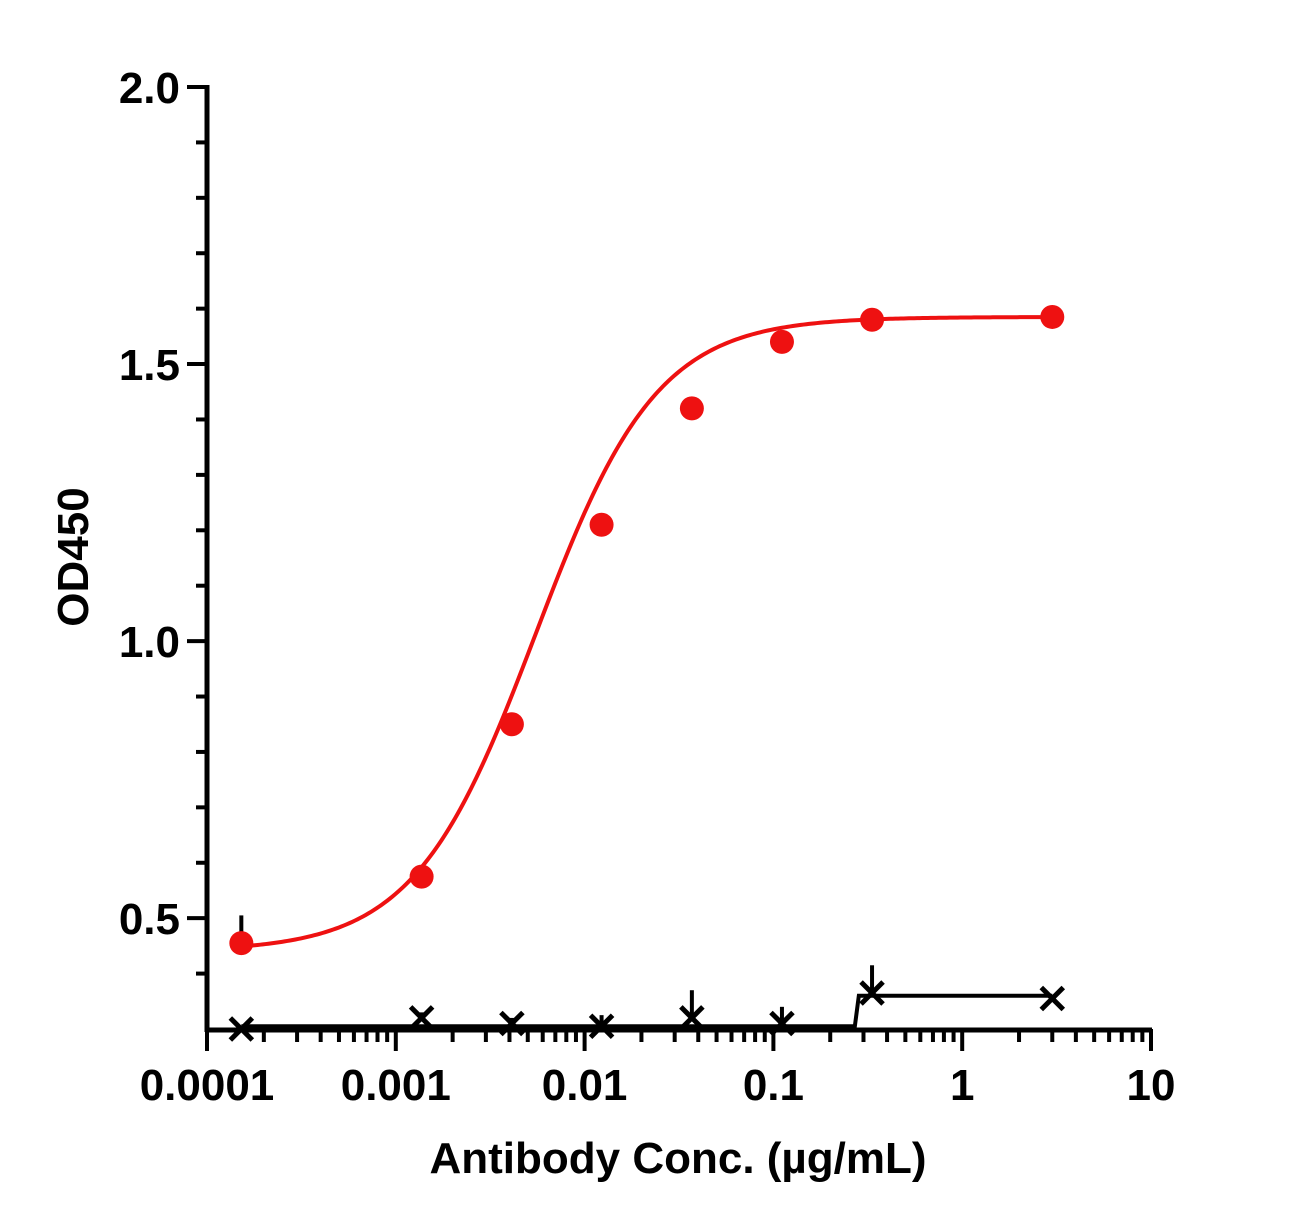 This screenshot has height=1228, width=1303. What do you see at coordinates (647, 1011) in the screenshot?
I see `series-2-fit-line` at bounding box center [647, 1011].